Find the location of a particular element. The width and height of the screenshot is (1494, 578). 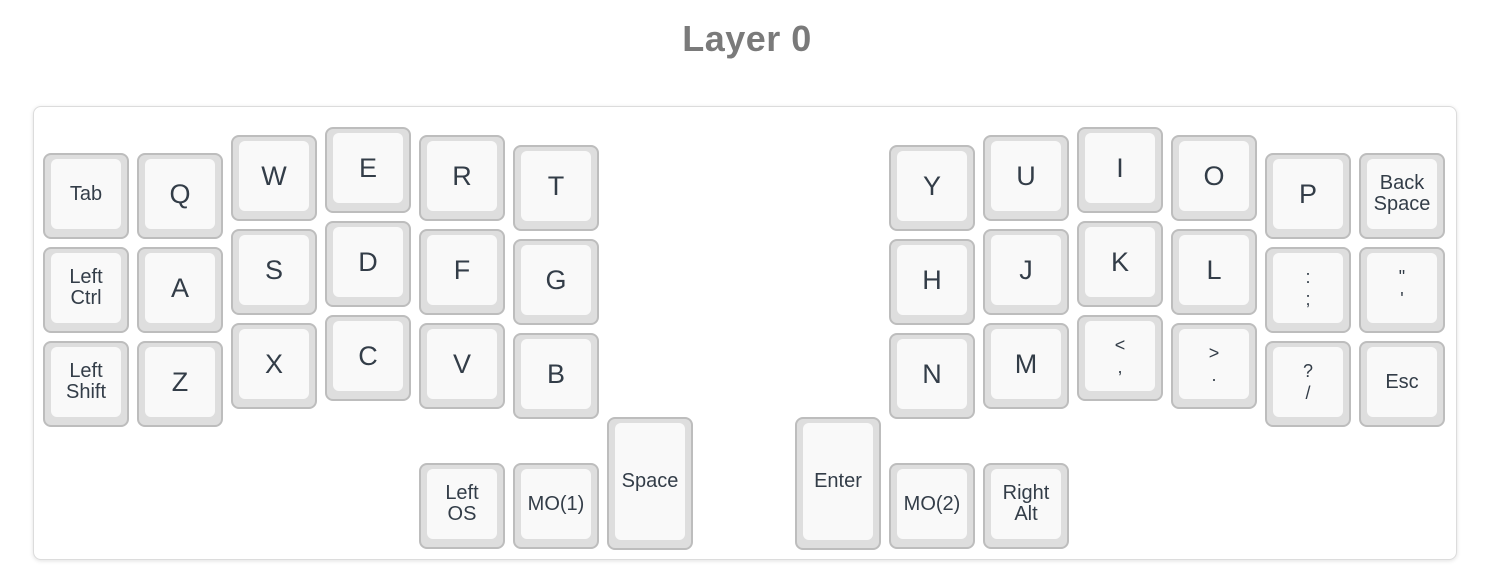

keycap-face: B is located at coordinates (556, 374).